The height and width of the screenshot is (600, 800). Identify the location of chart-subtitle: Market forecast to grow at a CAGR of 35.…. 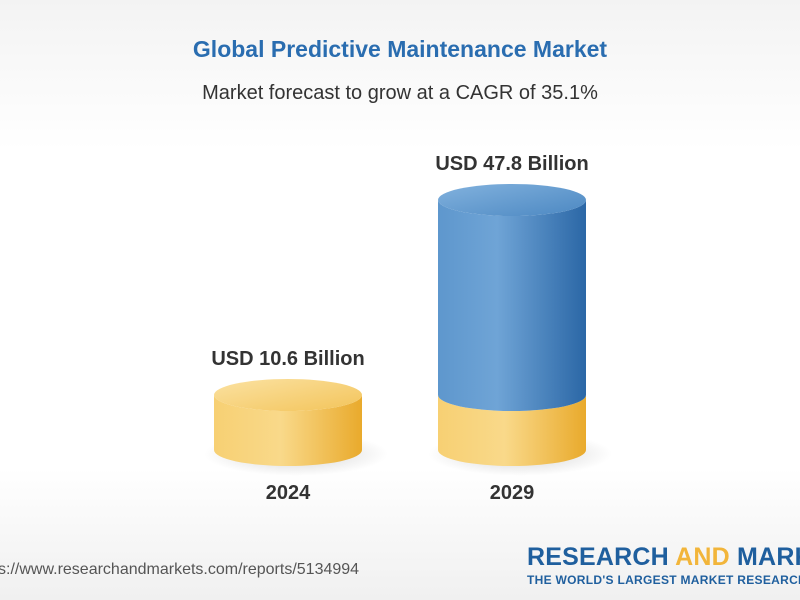
(400, 93).